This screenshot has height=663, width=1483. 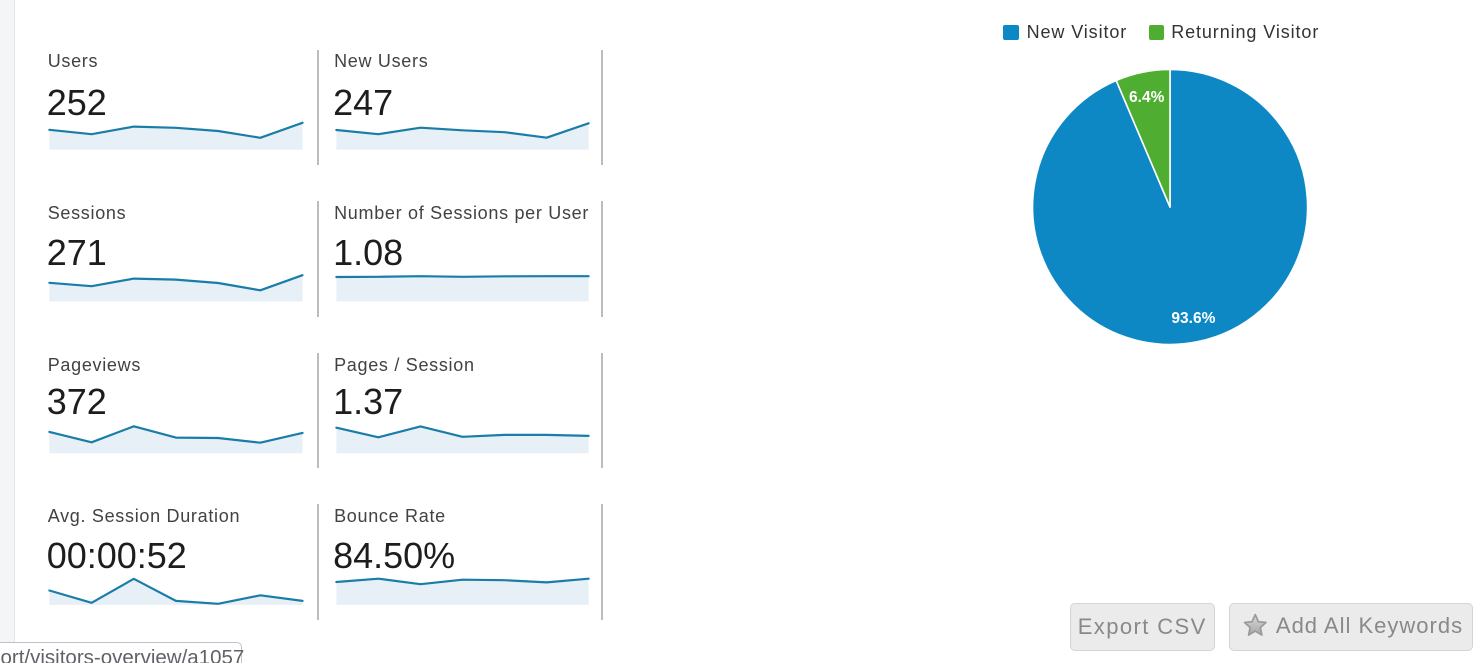 I want to click on svg-text: 93.6%, so click(x=1193, y=318).